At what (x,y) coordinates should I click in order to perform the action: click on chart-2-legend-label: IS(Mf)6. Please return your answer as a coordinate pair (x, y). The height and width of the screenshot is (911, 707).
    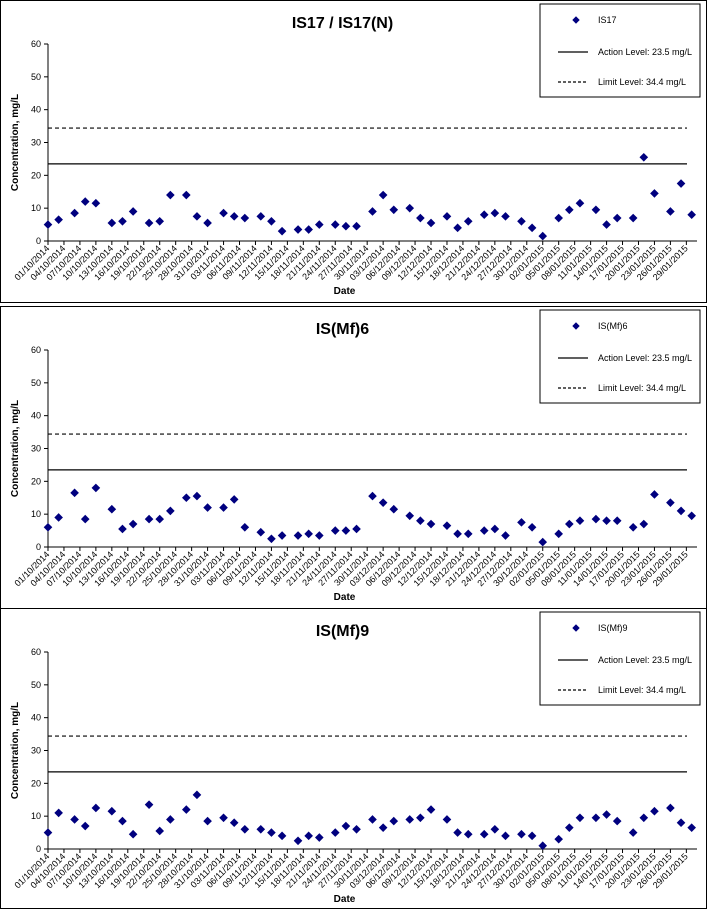
    Looking at the image, I should click on (613, 326).